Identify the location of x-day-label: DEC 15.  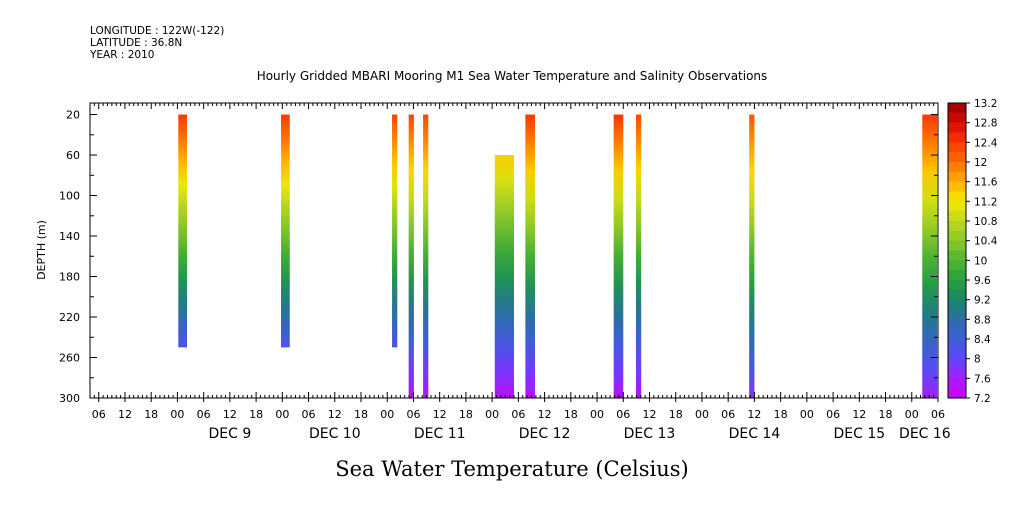
(859, 434).